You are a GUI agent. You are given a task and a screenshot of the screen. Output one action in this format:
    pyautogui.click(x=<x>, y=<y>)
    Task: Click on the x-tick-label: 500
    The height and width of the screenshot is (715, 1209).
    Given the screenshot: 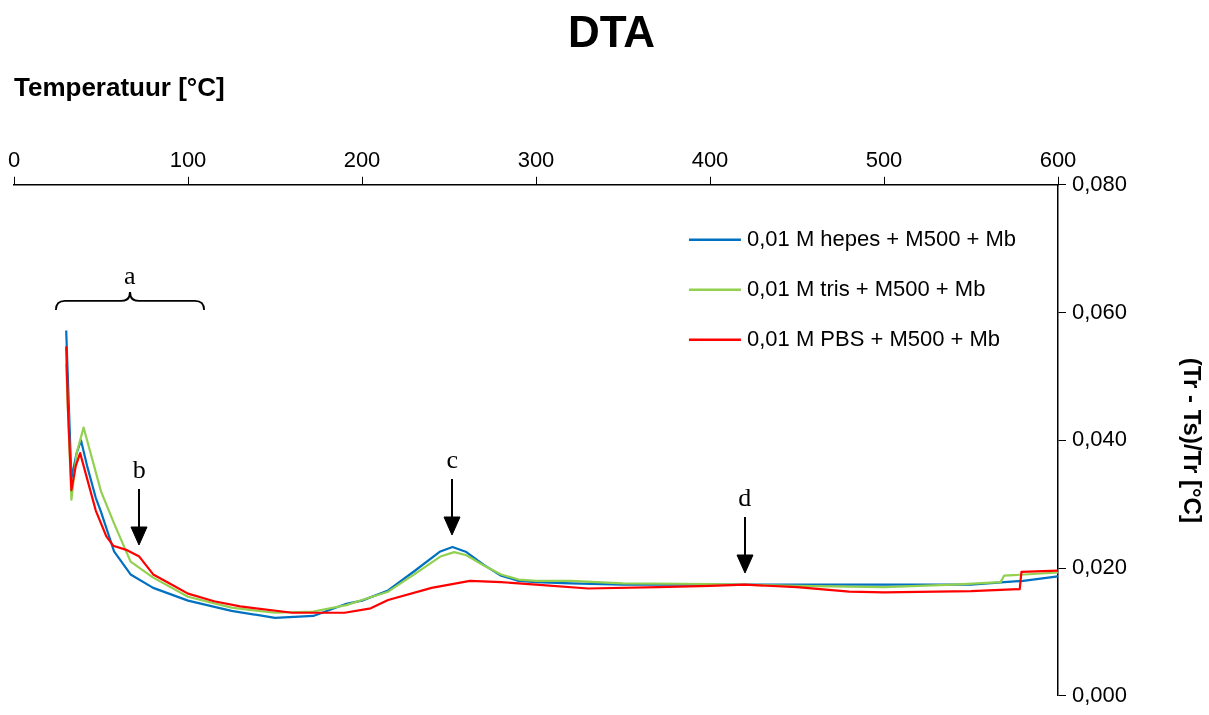 What is the action you would take?
    pyautogui.click(x=884, y=159)
    